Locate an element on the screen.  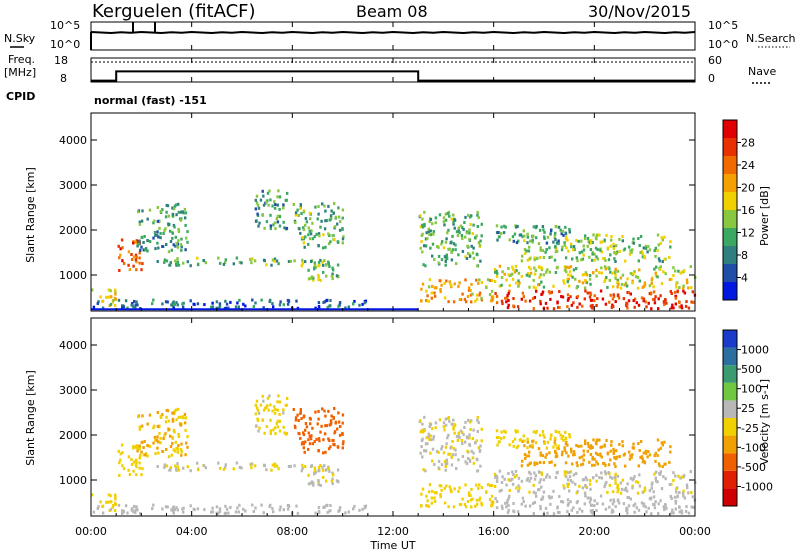
x-tick-label-2: 08:00 is located at coordinates (292, 531).